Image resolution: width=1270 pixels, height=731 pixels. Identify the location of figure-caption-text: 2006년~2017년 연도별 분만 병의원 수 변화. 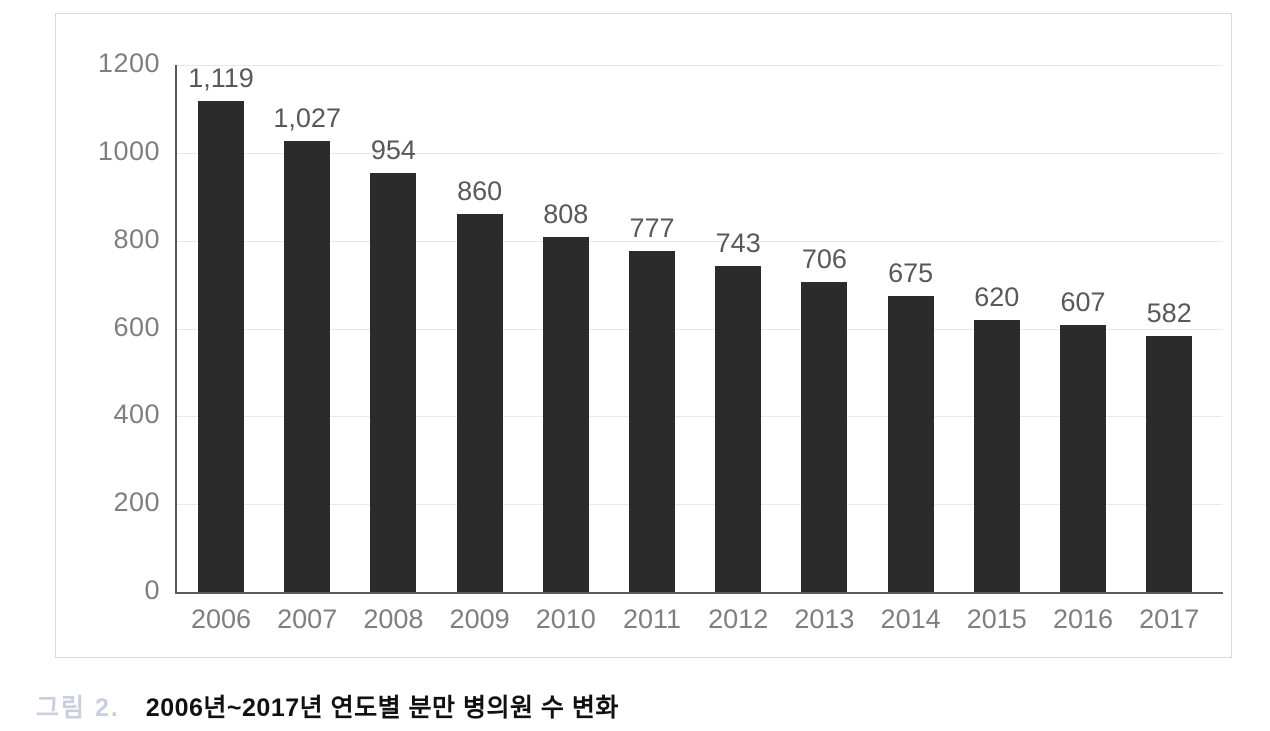
(382, 708).